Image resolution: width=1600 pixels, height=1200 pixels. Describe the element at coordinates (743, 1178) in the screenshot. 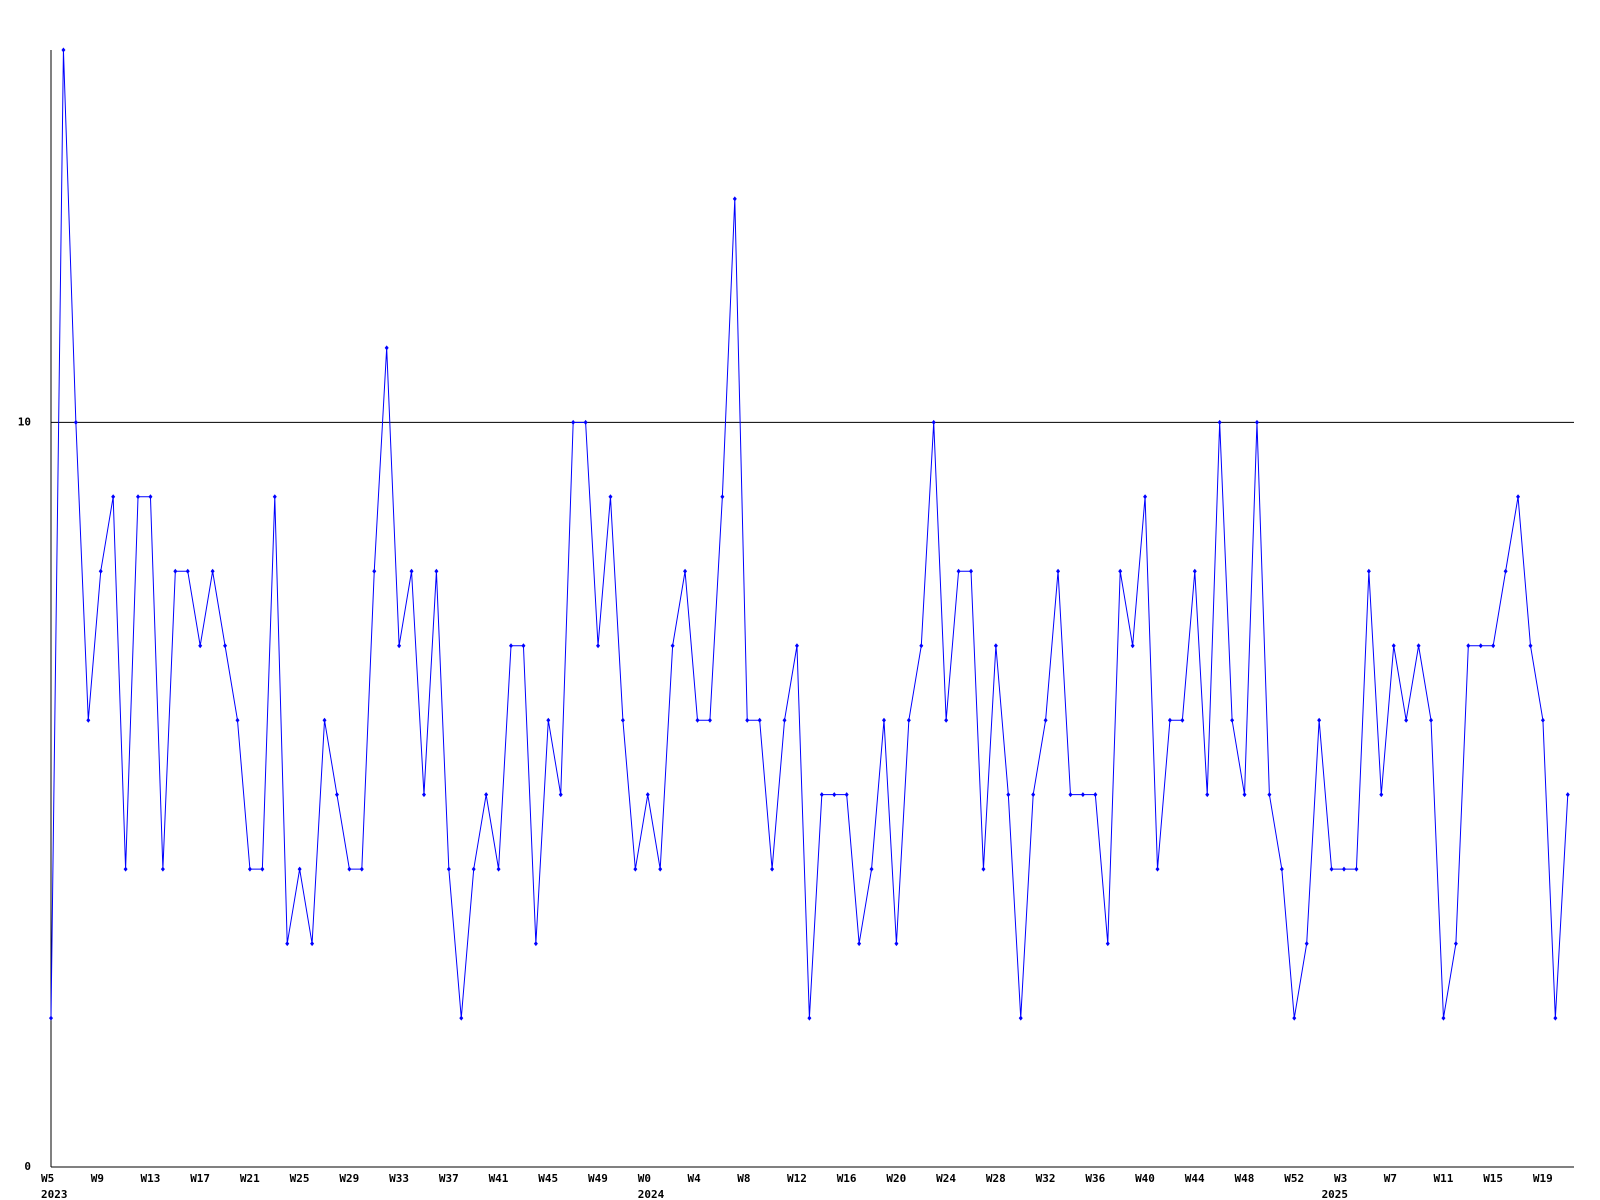

I see `x-tick-label: W8` at that location.